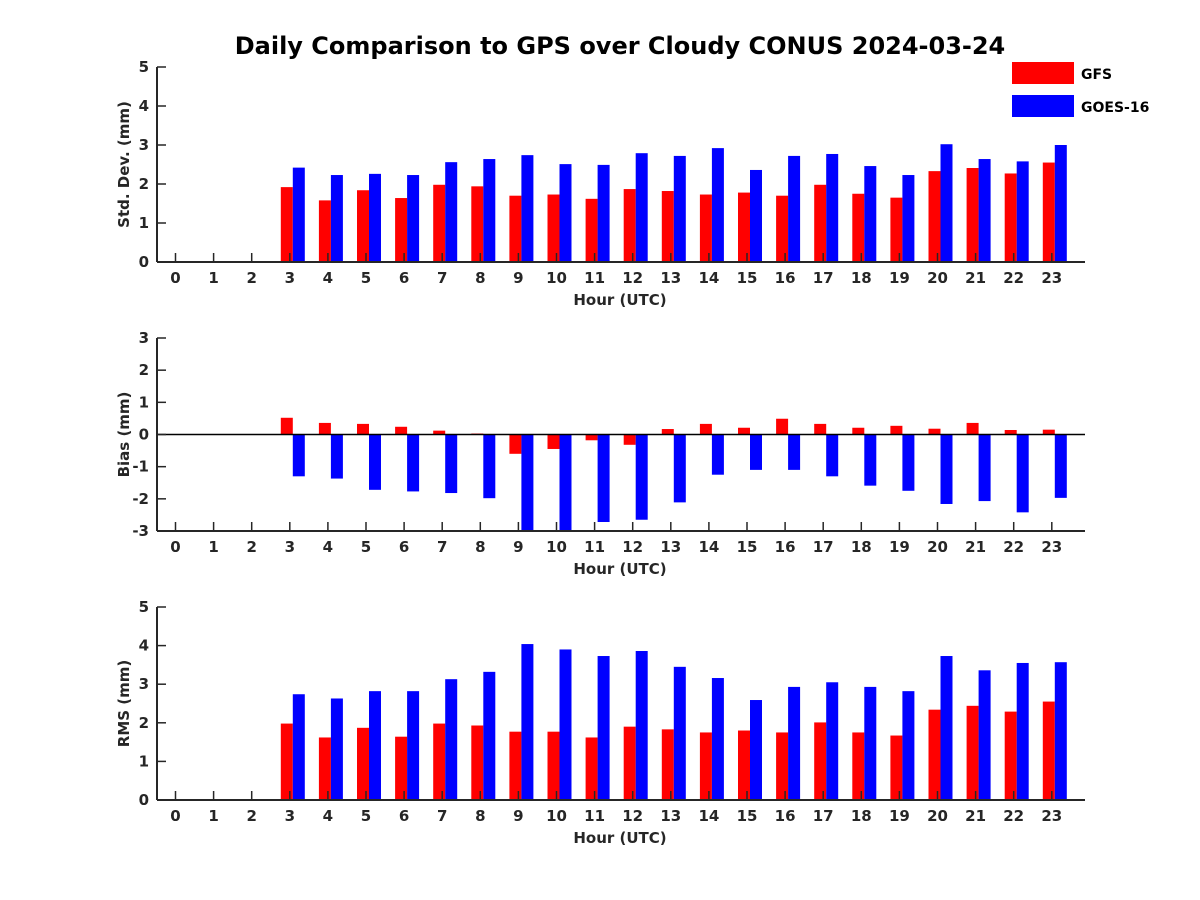 This screenshot has height=900, width=1200. Describe the element at coordinates (937, 816) in the screenshot. I see `rms-x-tick-label: 20` at that location.